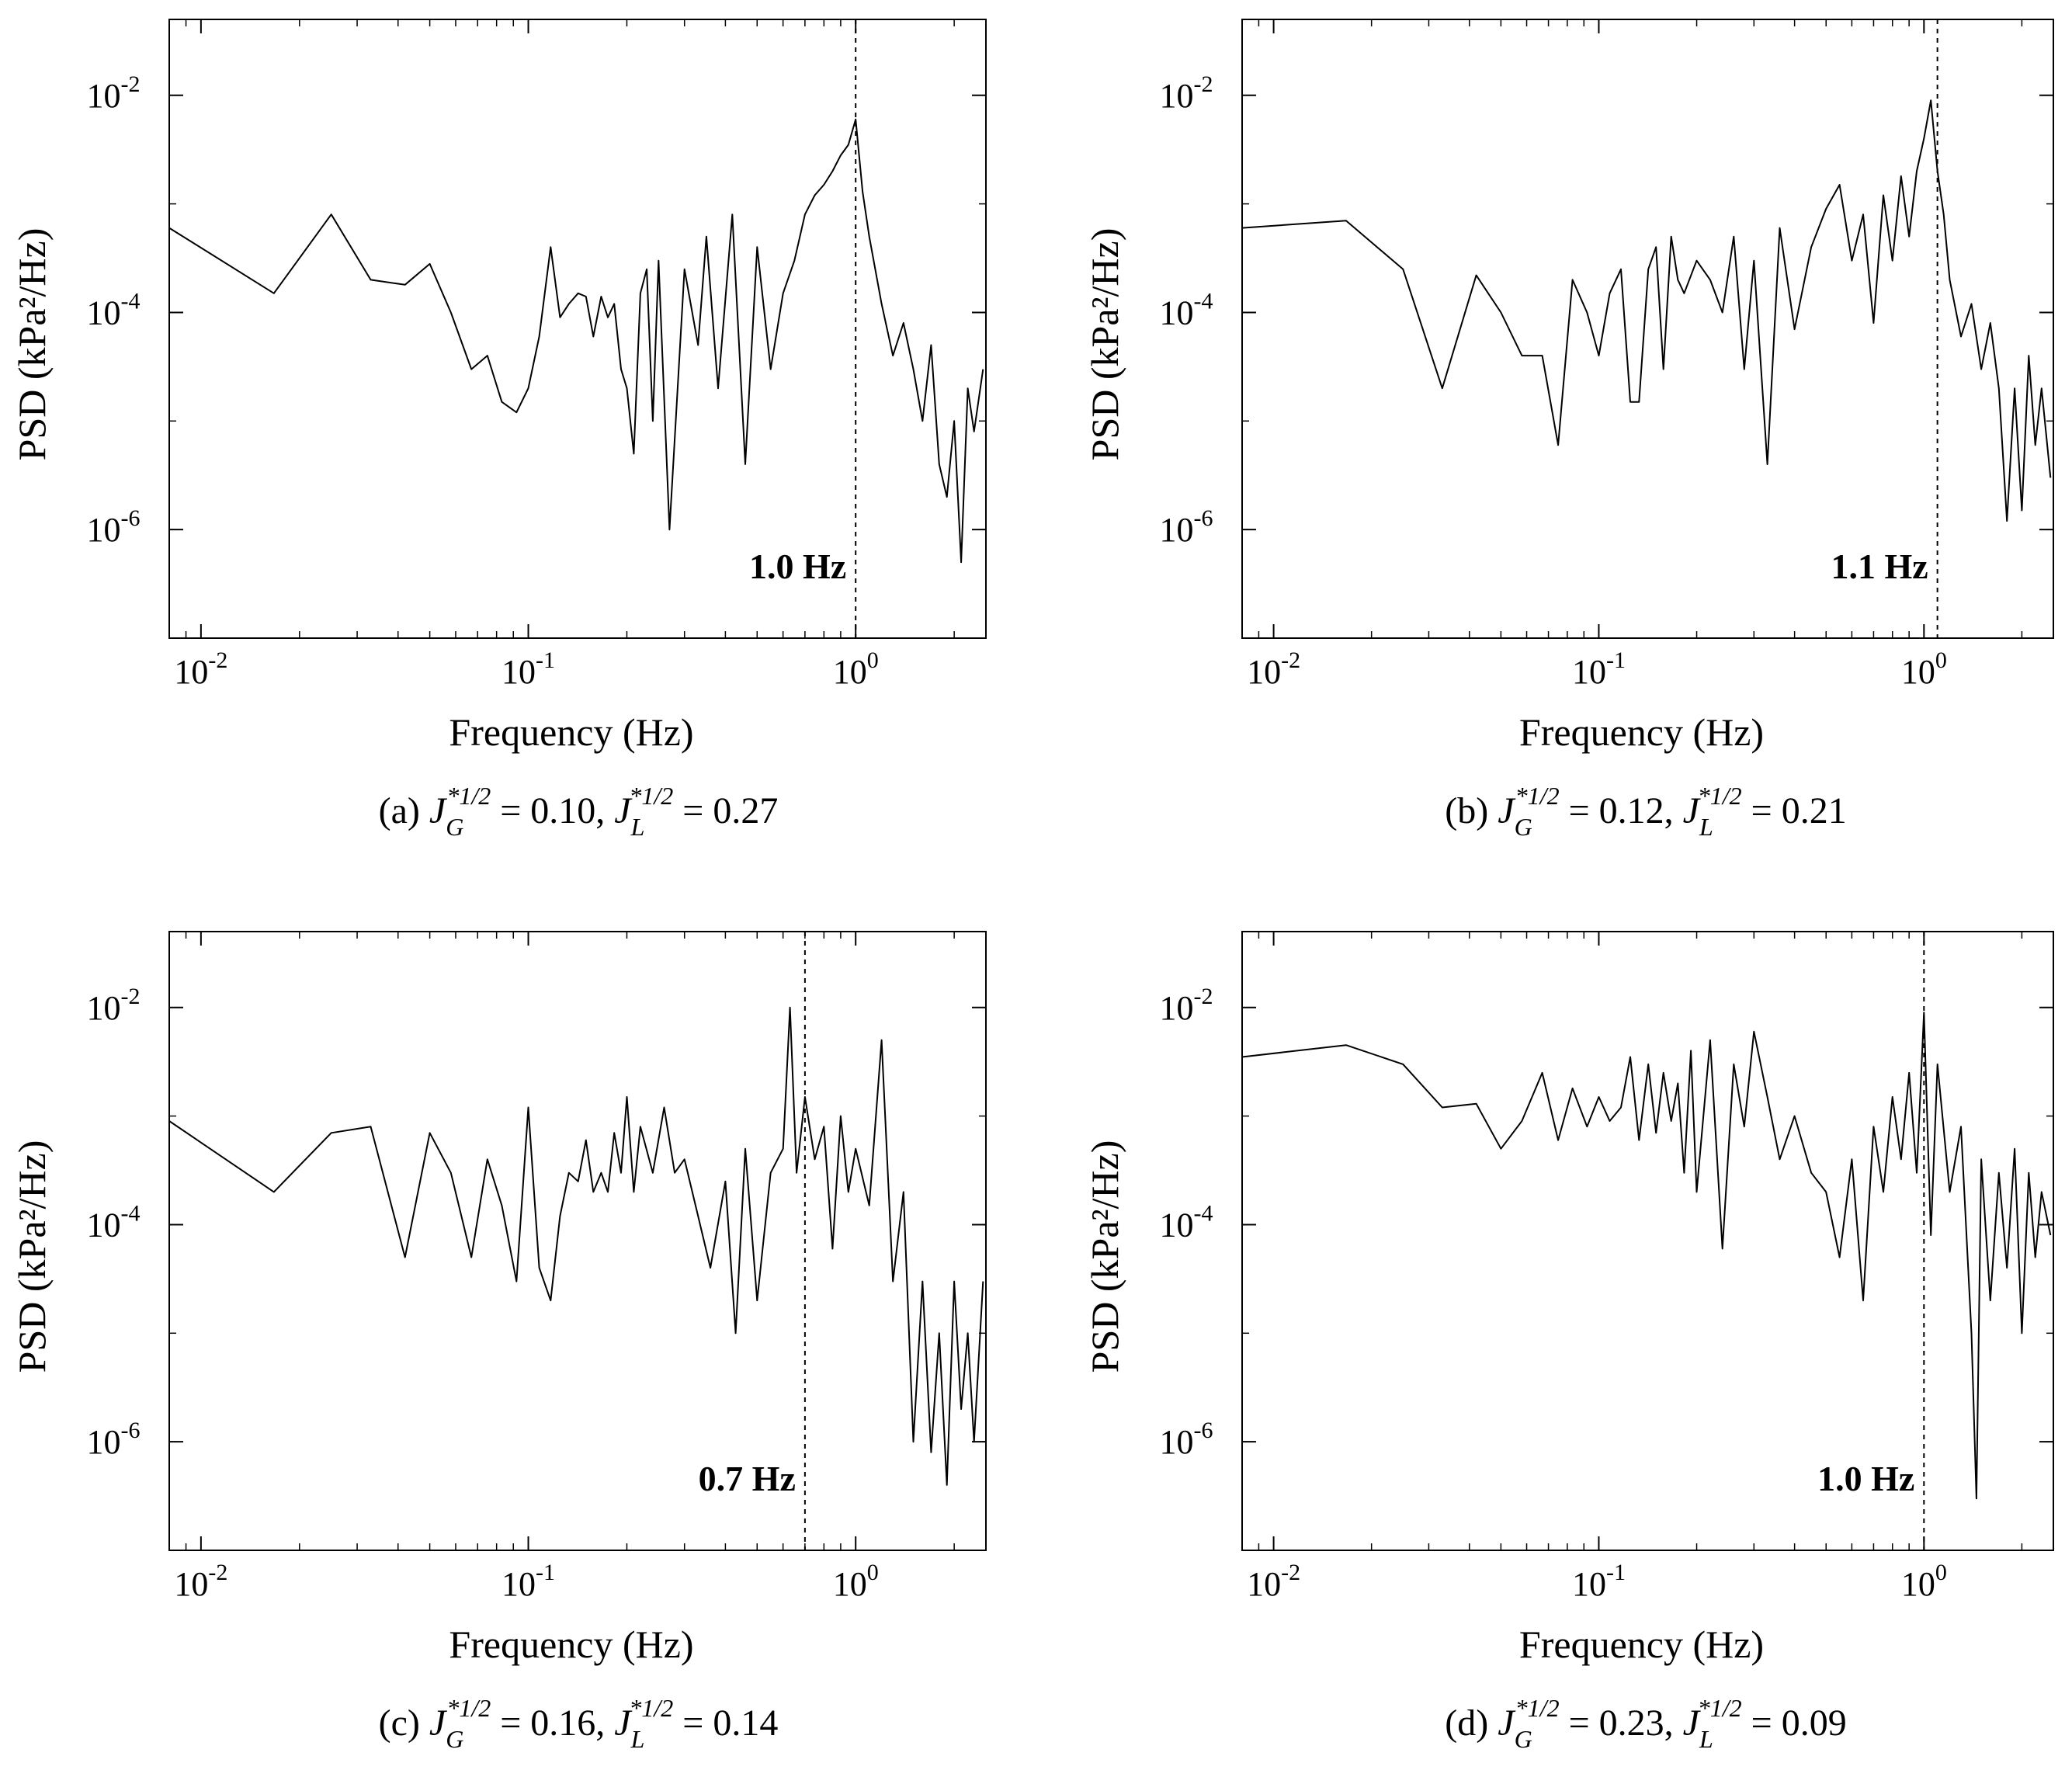  What do you see at coordinates (579, 811) in the screenshot?
I see `panel-caption: (a) JG*1/2 = 0.10, JL*1/2 = 0.27` at bounding box center [579, 811].